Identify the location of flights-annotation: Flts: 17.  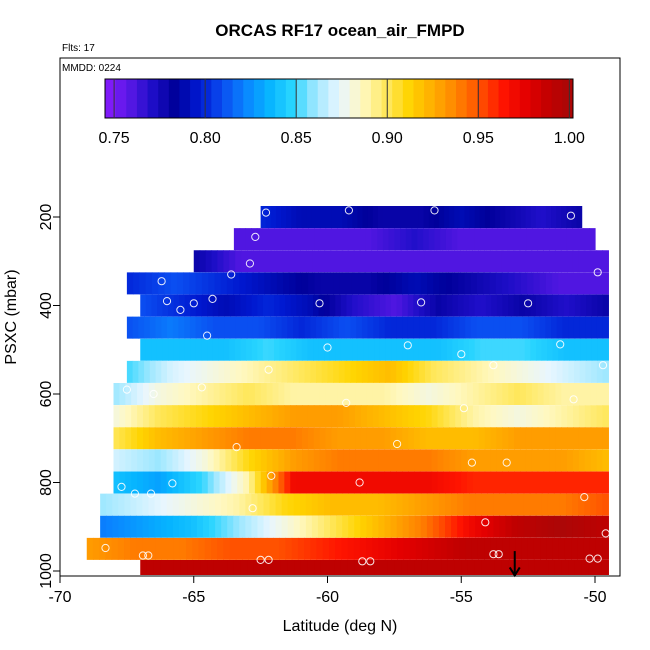
(78, 48).